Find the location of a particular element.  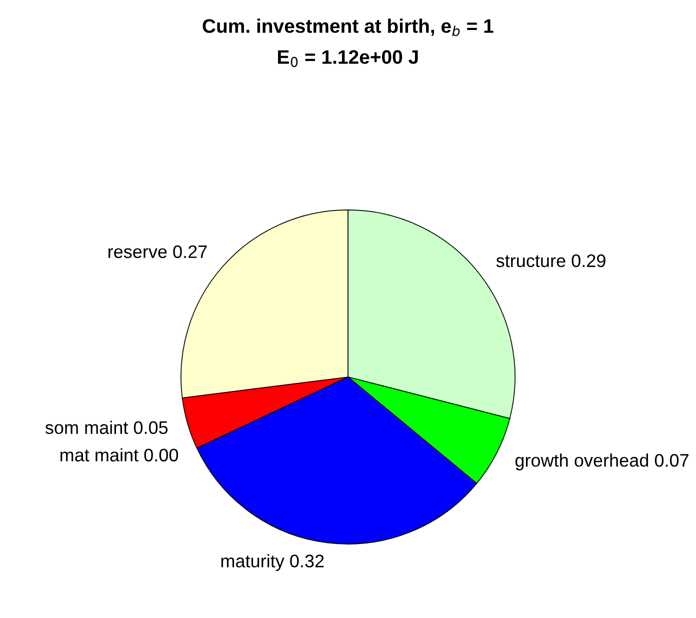

category-label: mat maint 0.00 is located at coordinates (119, 455).